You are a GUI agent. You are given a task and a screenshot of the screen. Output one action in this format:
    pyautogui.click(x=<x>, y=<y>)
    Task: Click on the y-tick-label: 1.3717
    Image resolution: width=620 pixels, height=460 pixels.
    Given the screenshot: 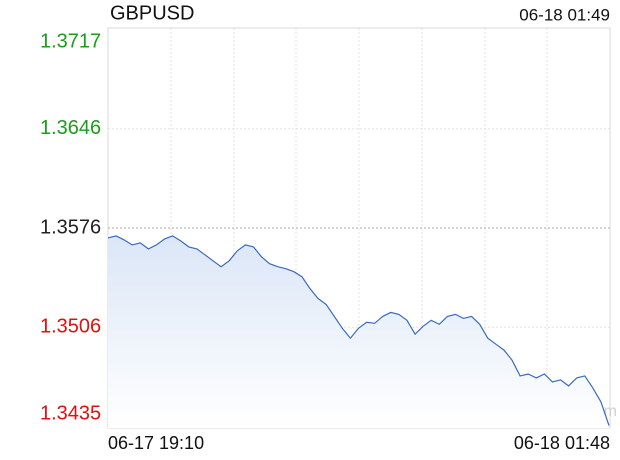 What is the action you would take?
    pyautogui.click(x=70, y=41)
    